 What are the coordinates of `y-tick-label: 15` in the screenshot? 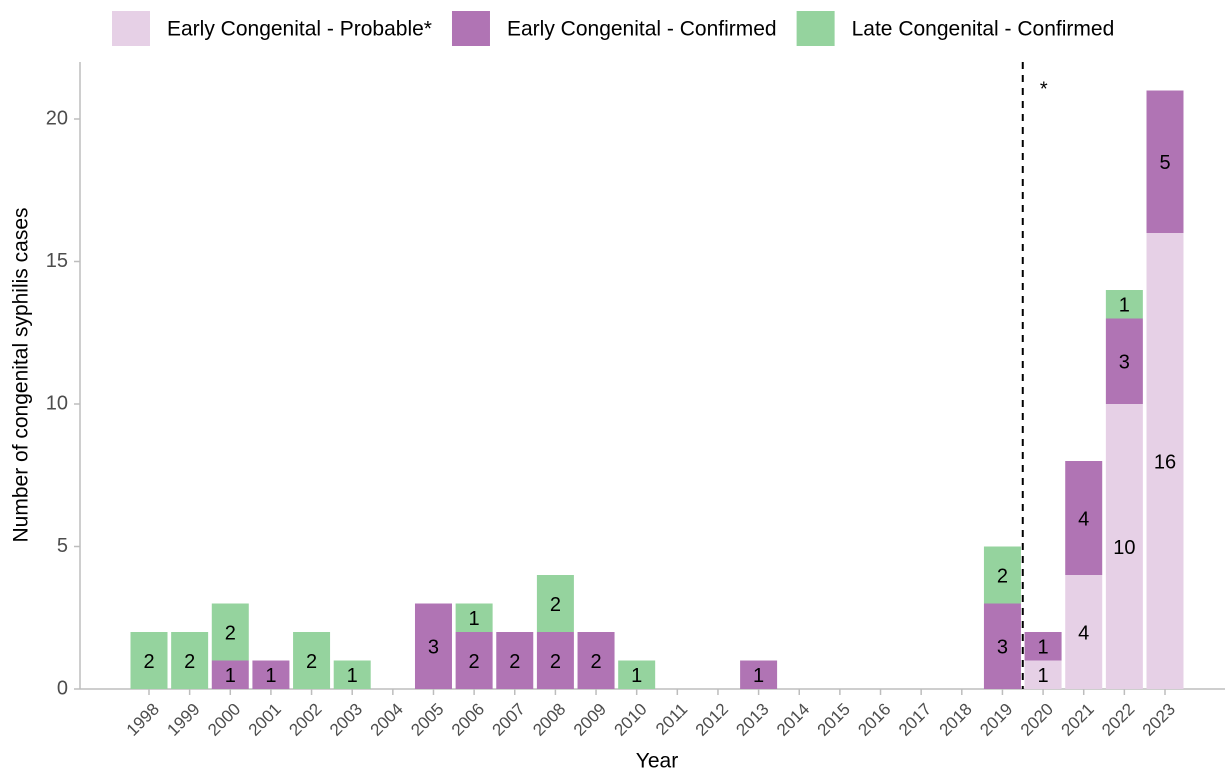 It's located at (57, 261).